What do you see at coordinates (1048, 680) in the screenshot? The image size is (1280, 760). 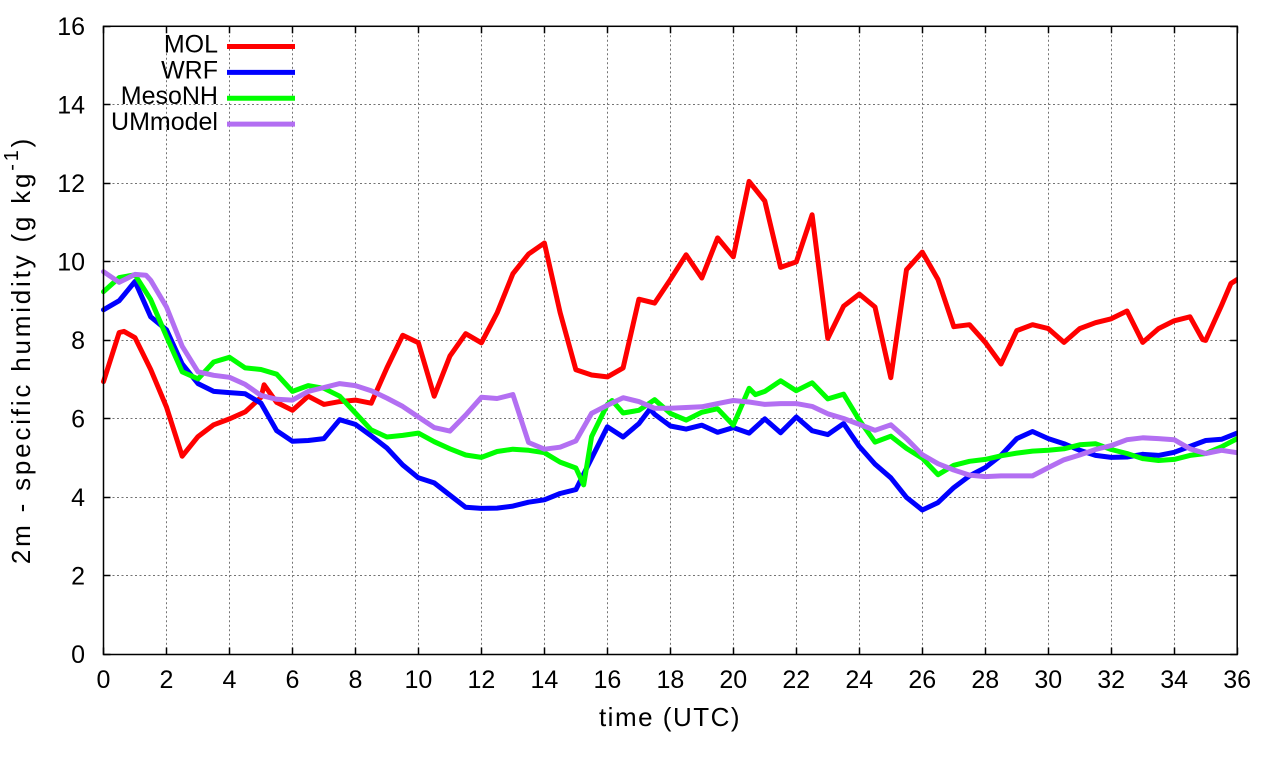 I see `svg-text: 30` at bounding box center [1048, 680].